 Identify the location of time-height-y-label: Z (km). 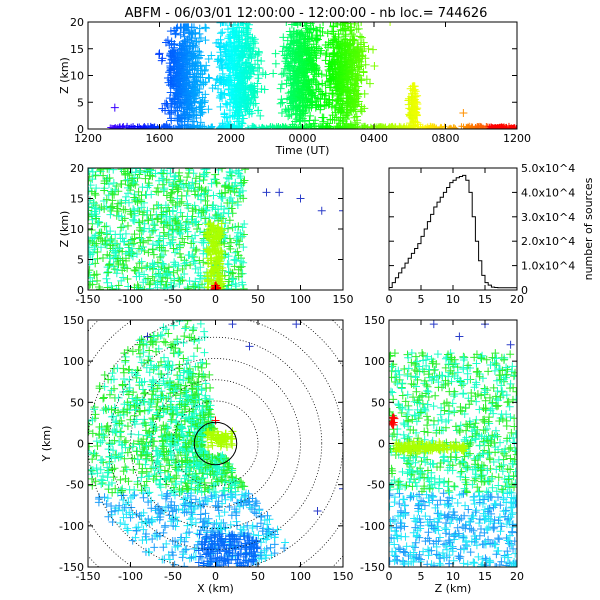
(64, 75).